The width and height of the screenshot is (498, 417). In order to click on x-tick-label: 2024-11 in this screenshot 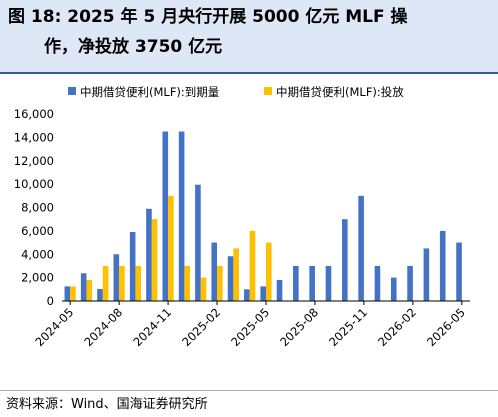, I will do `click(152, 327)`.